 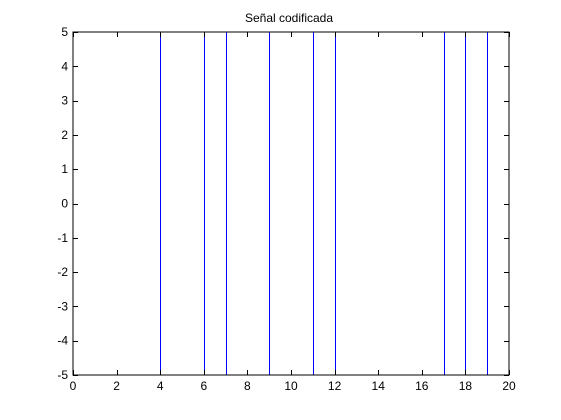 What do you see at coordinates (64, 66) in the screenshot?
I see `y-tick-label: 4` at bounding box center [64, 66].